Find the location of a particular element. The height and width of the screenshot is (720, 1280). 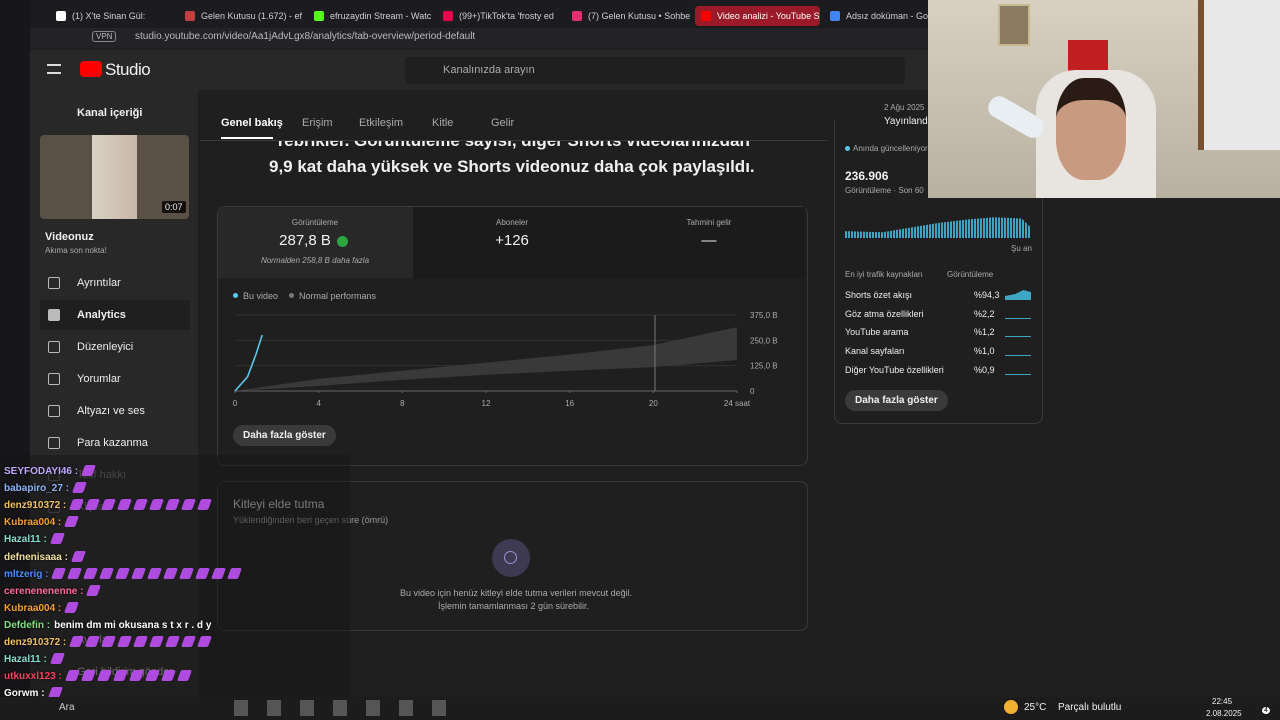

nav-item: Düzenleyici is located at coordinates (115, 347).